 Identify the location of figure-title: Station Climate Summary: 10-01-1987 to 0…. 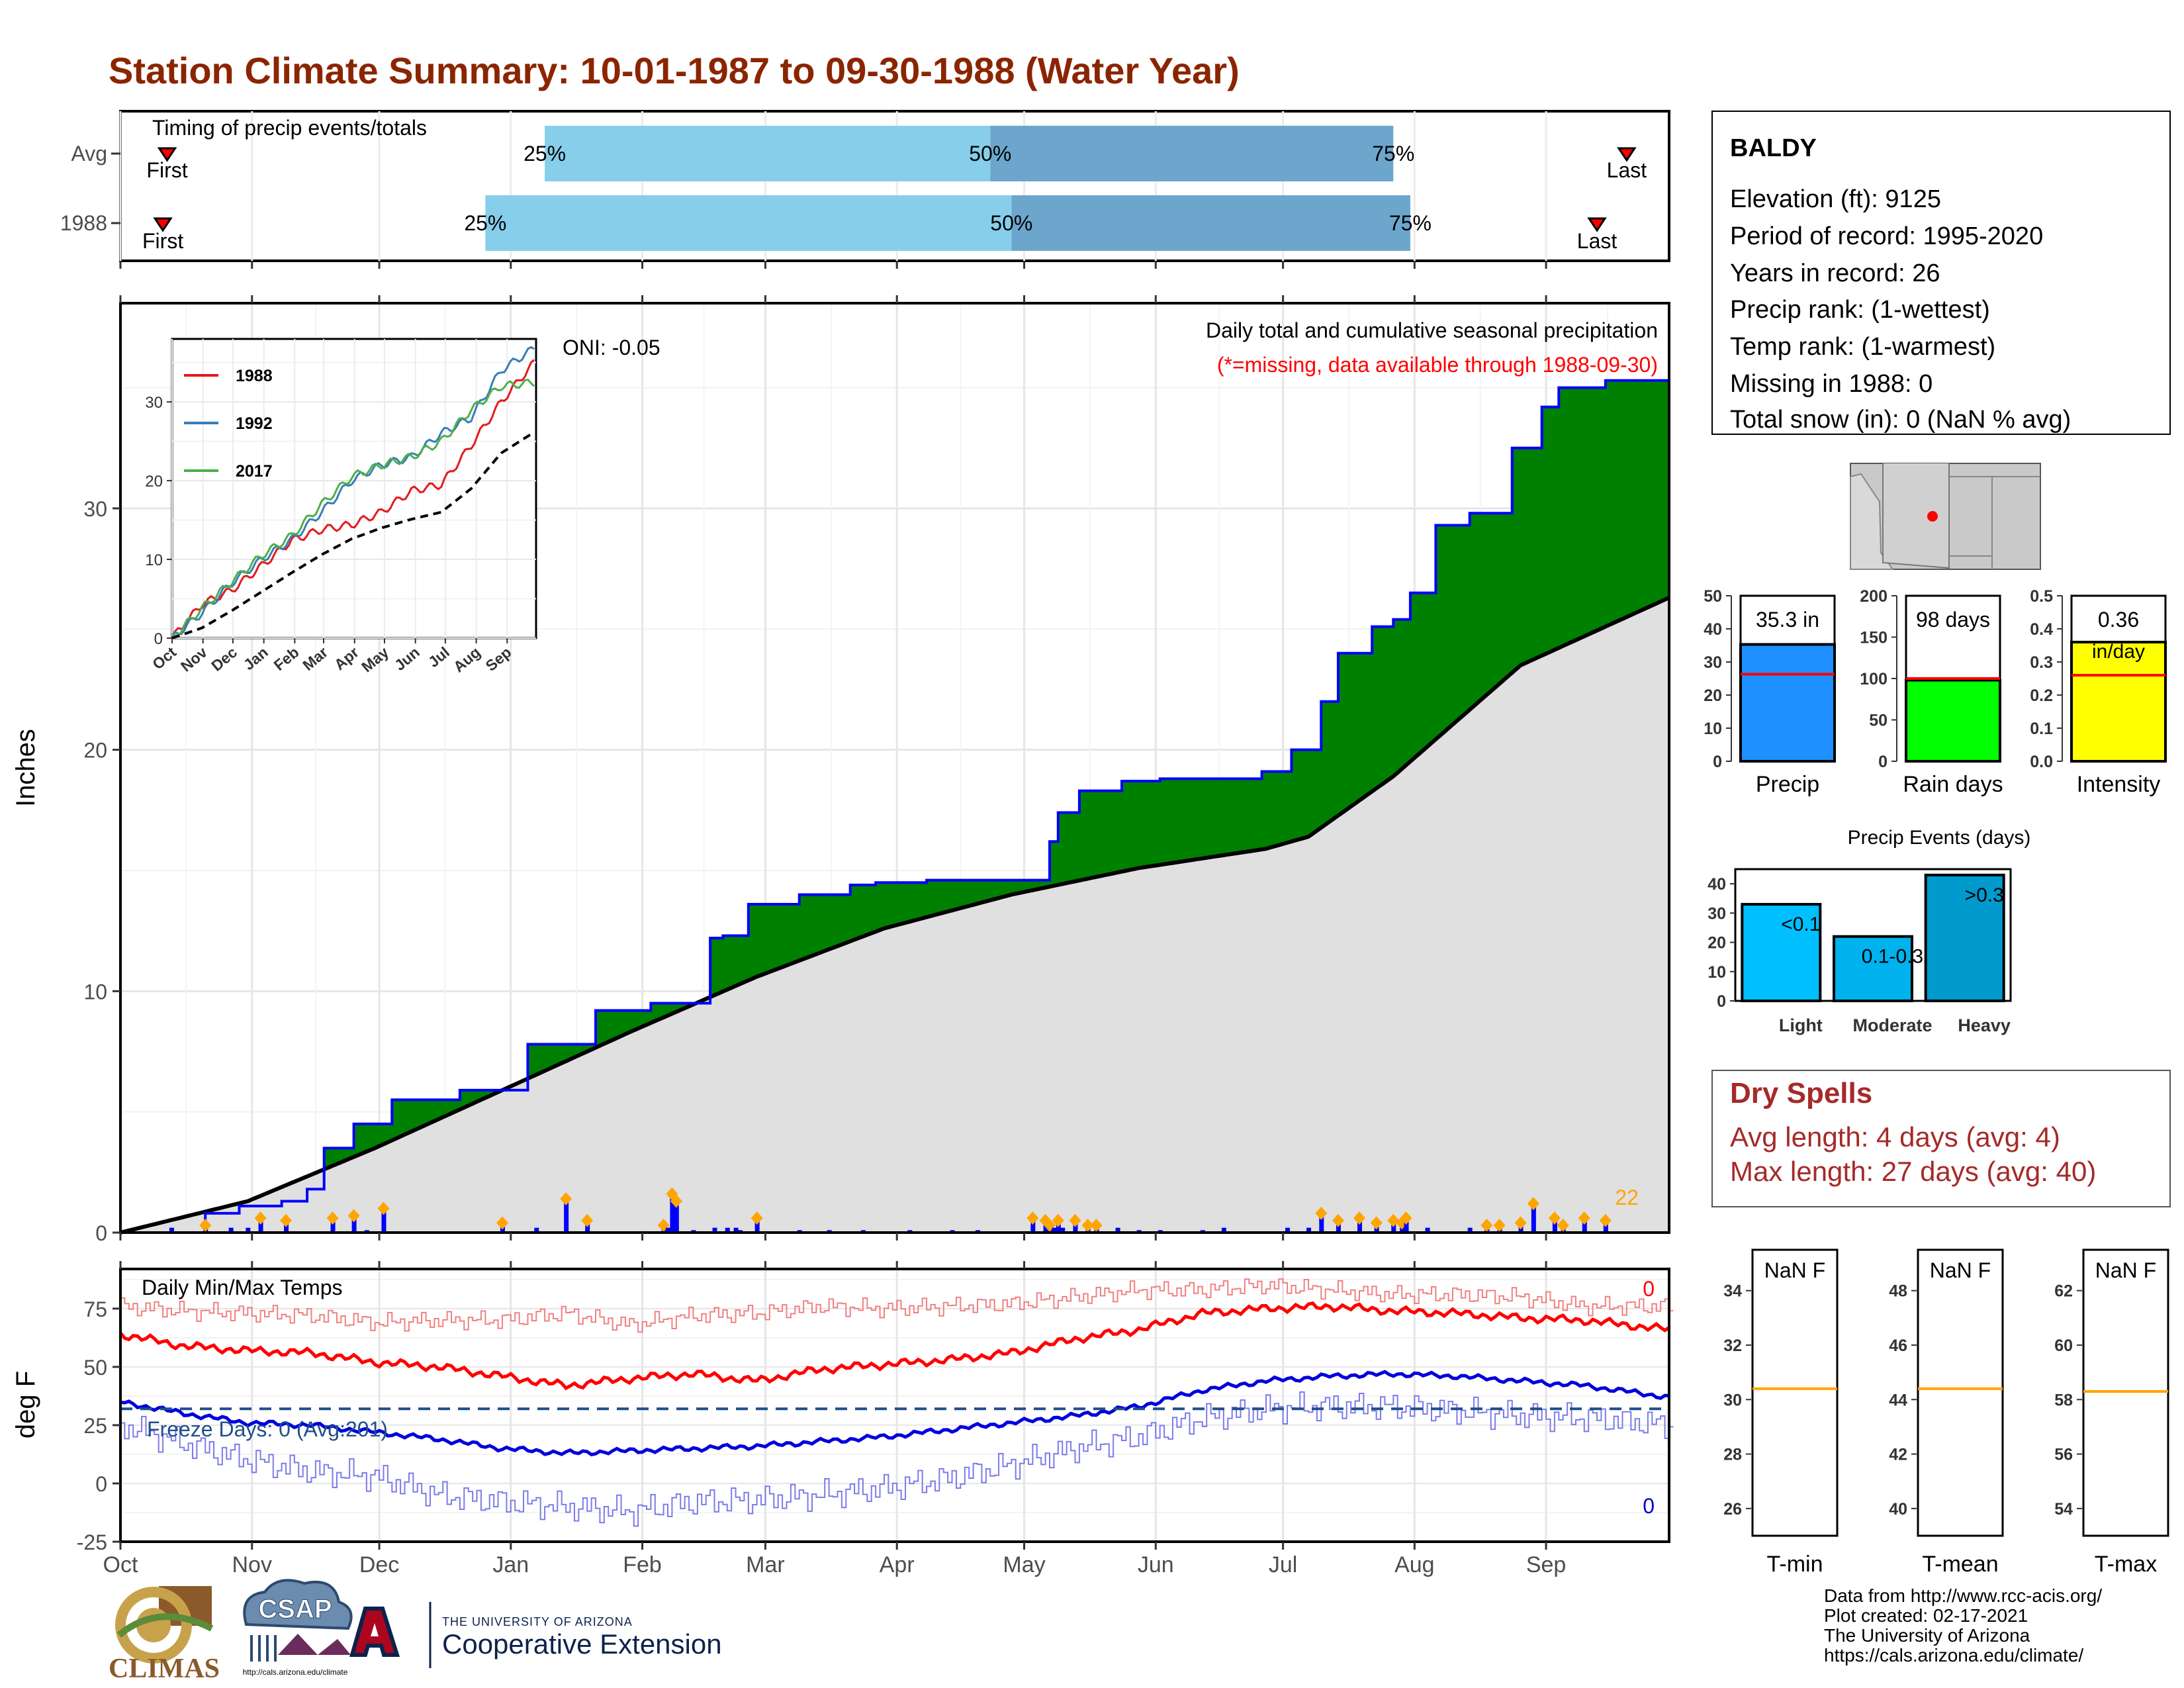
(675, 70).